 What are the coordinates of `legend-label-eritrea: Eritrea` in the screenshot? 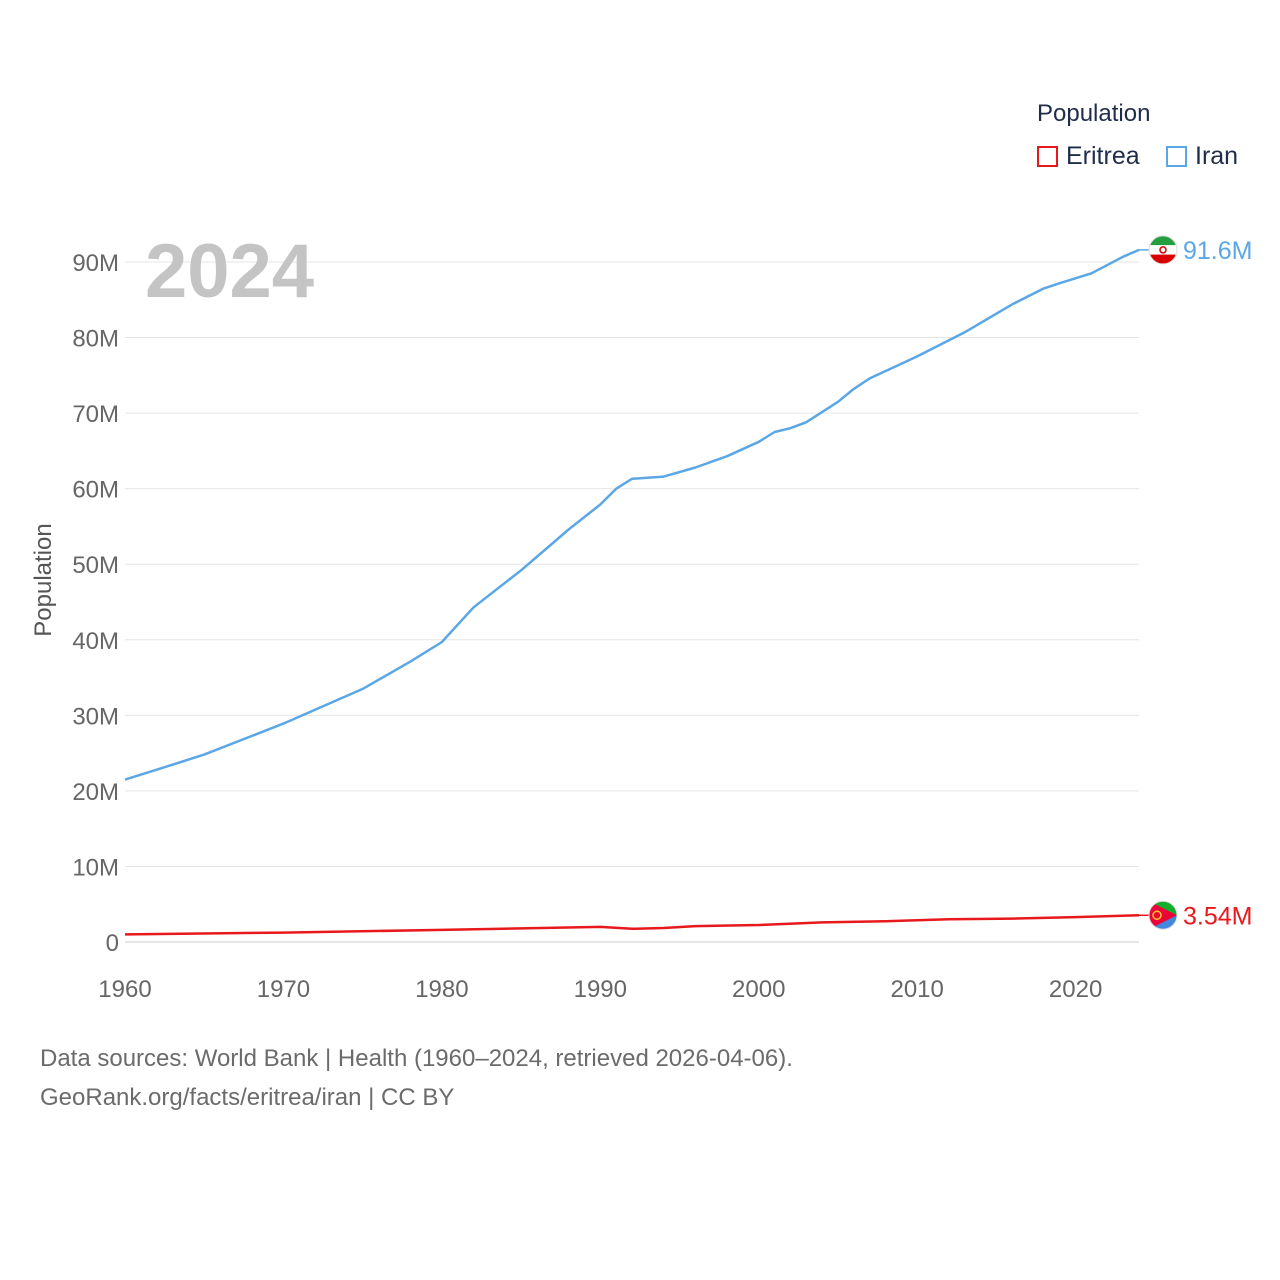 It's located at (1103, 156).